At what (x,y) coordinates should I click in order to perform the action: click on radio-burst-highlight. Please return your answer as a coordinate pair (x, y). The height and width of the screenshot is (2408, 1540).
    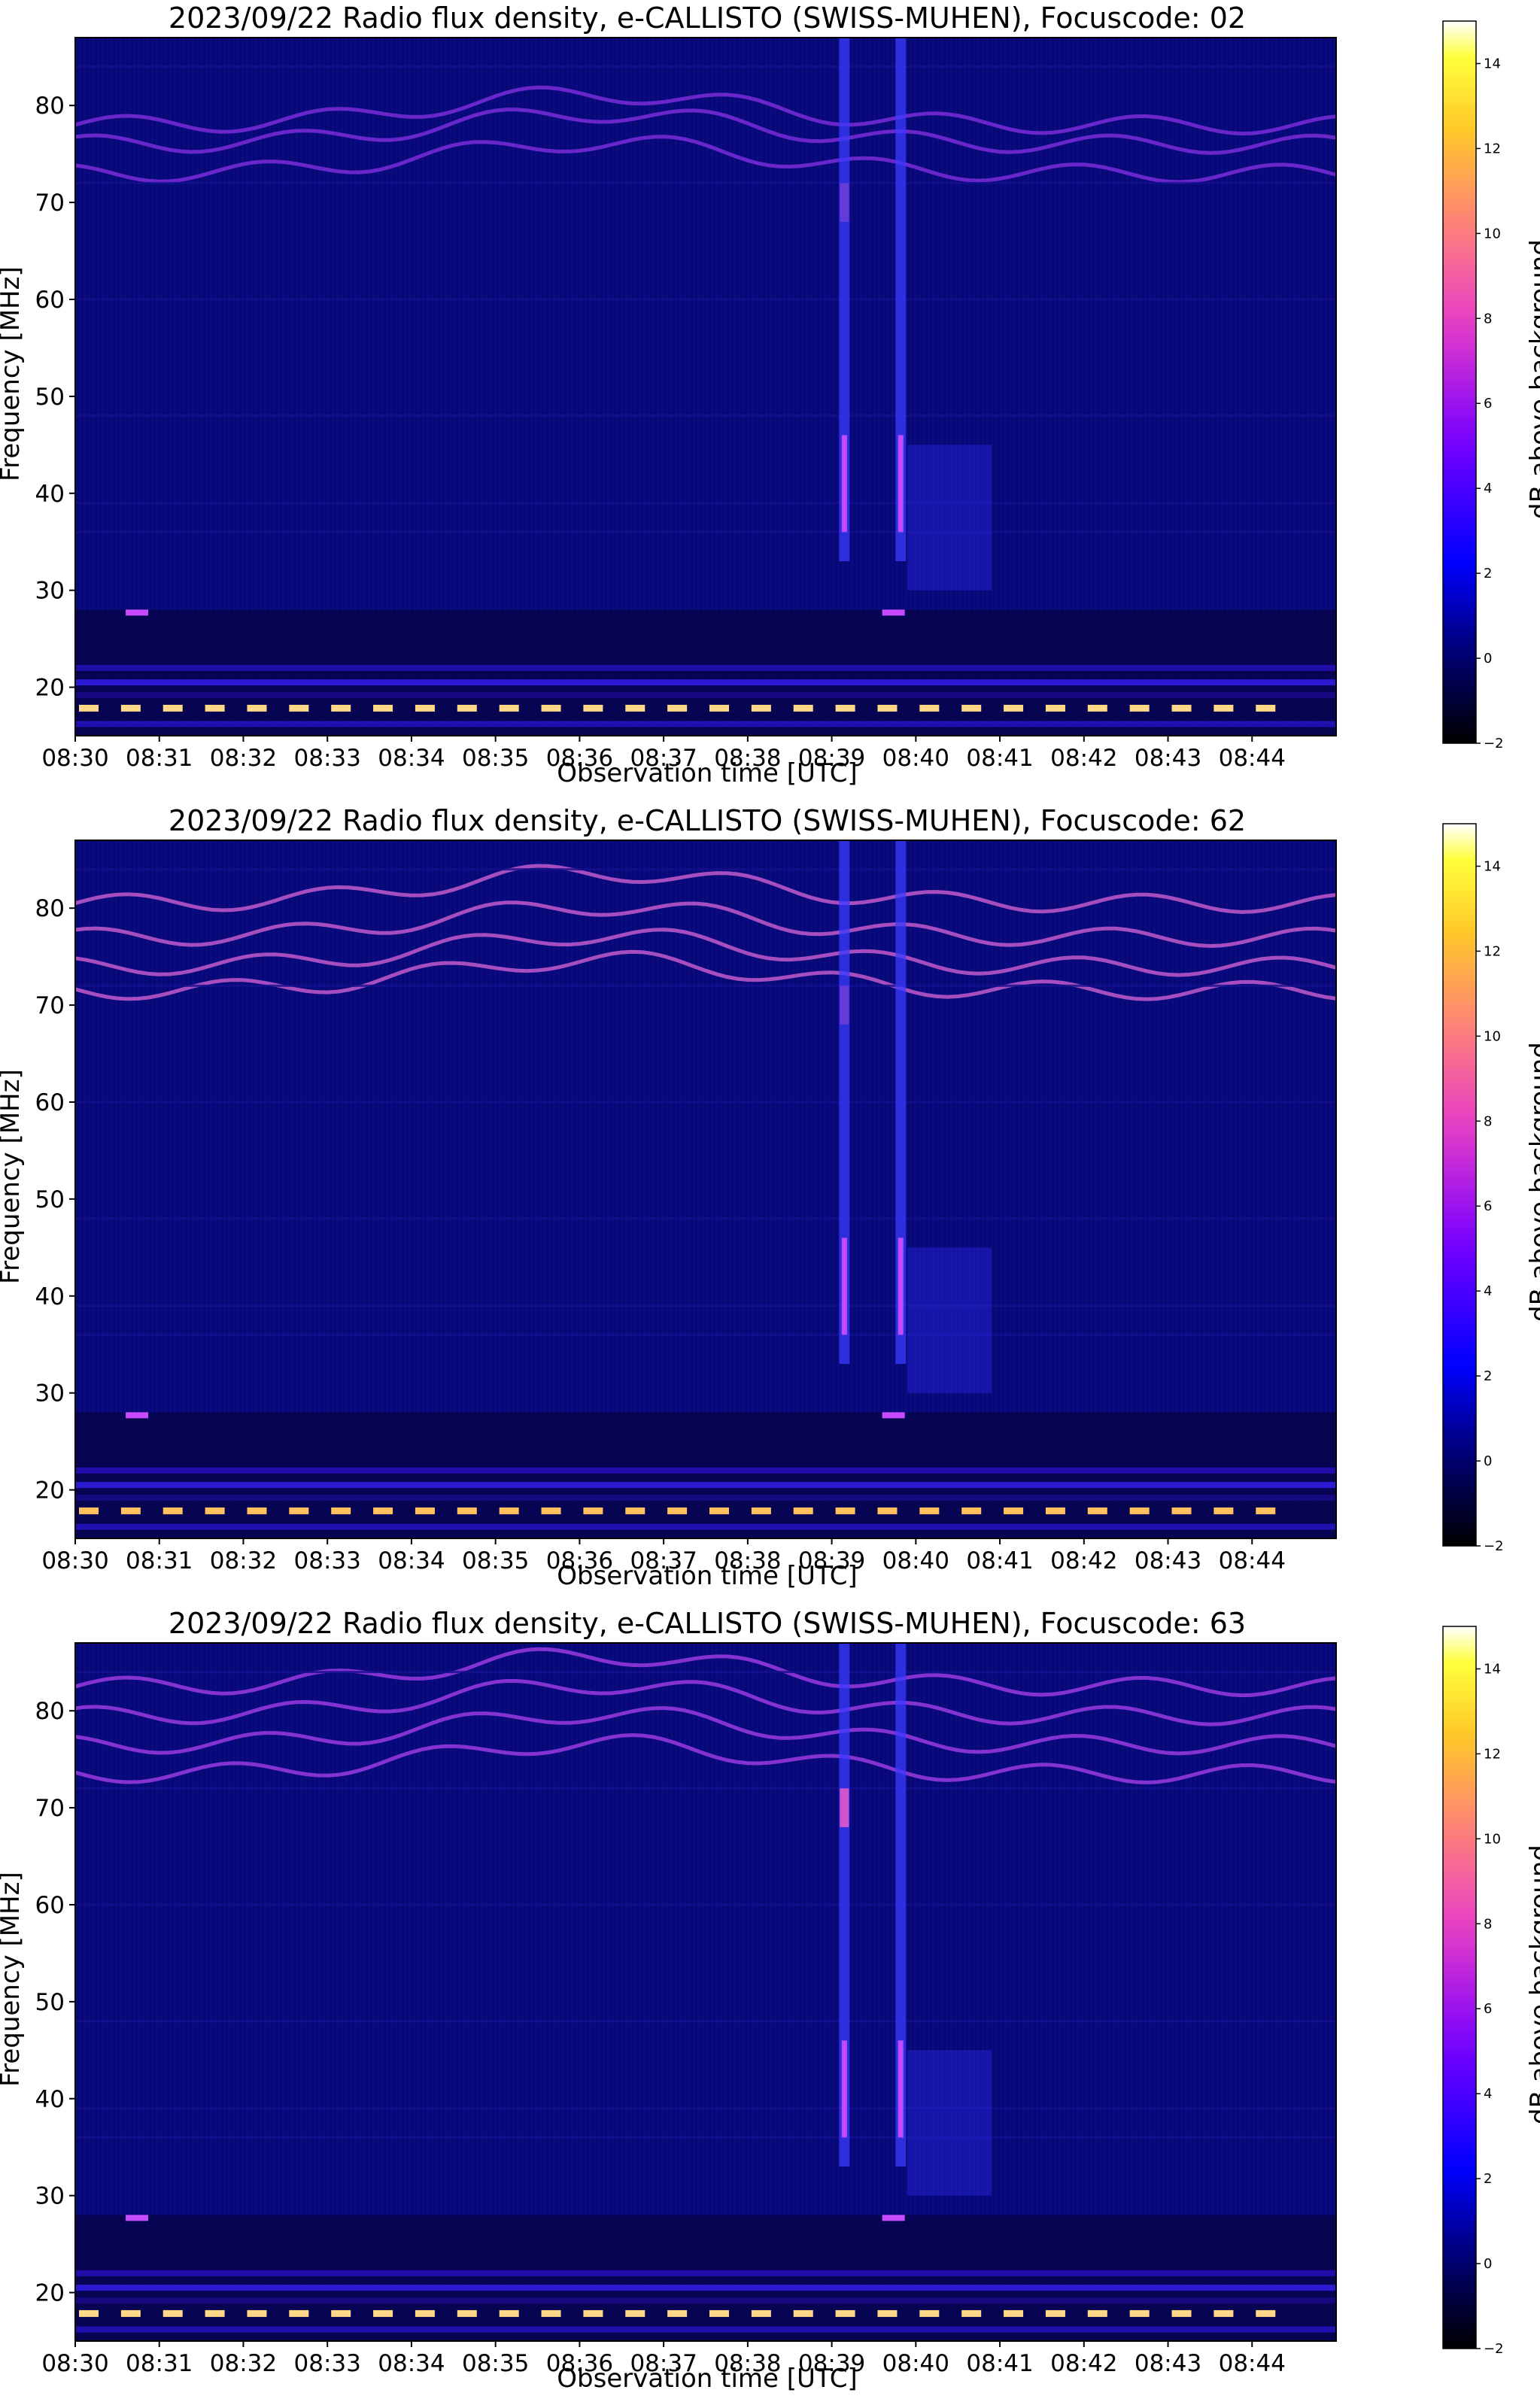
    Looking at the image, I should click on (844, 1005).